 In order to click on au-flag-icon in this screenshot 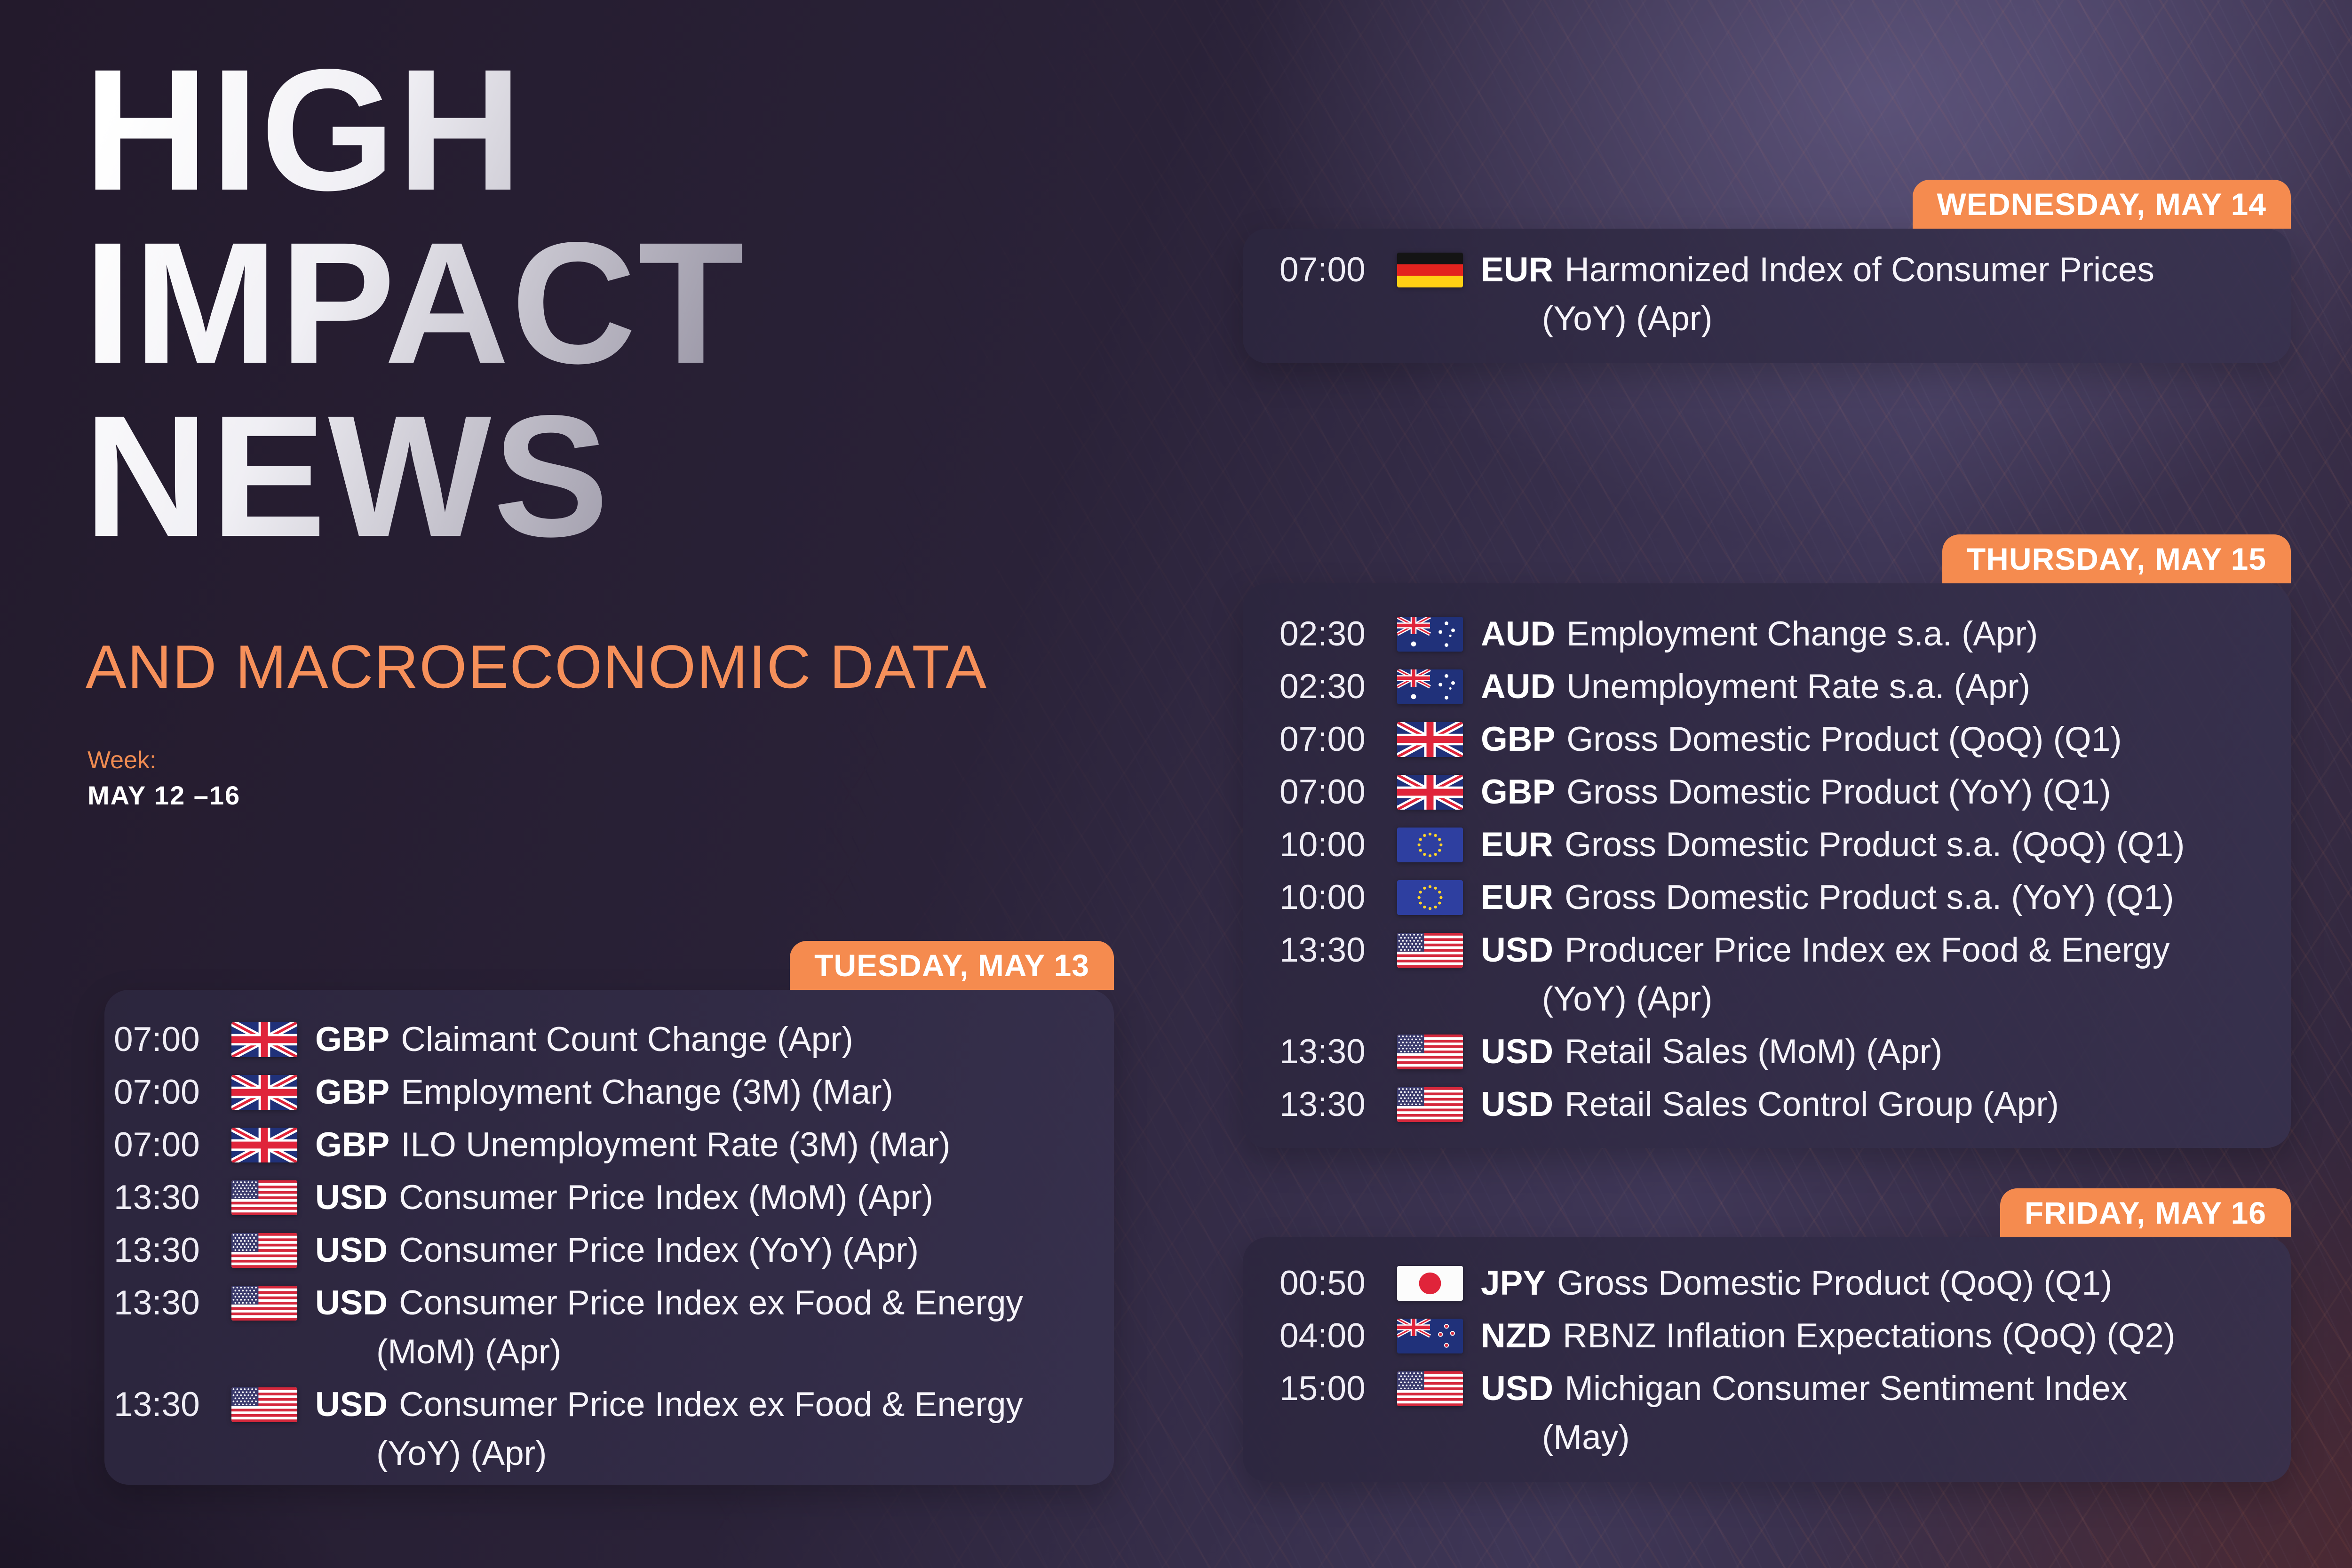, I will do `click(1430, 686)`.